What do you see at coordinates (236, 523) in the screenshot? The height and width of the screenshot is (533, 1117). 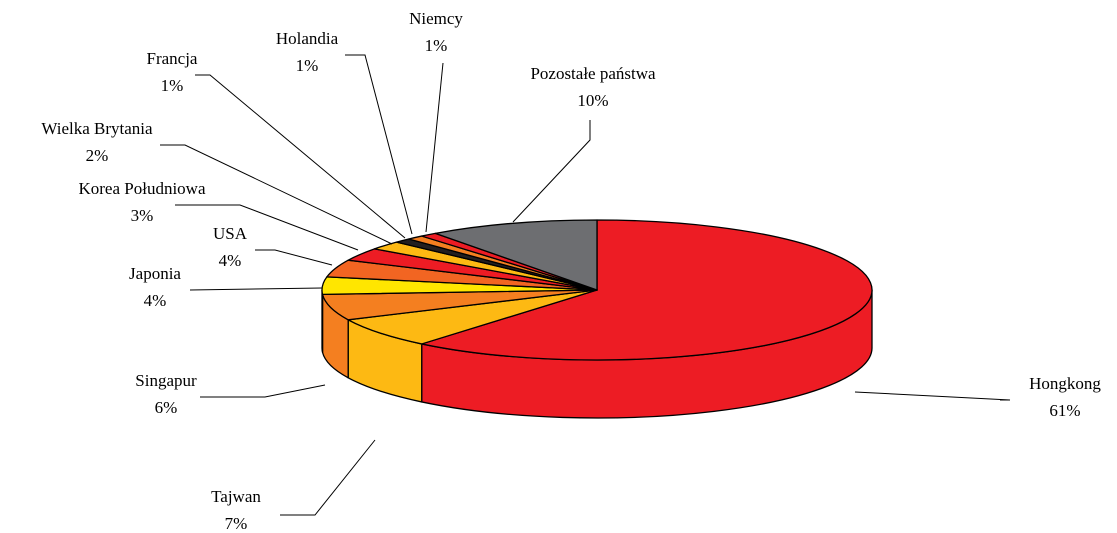 I see `value-label: 7%` at bounding box center [236, 523].